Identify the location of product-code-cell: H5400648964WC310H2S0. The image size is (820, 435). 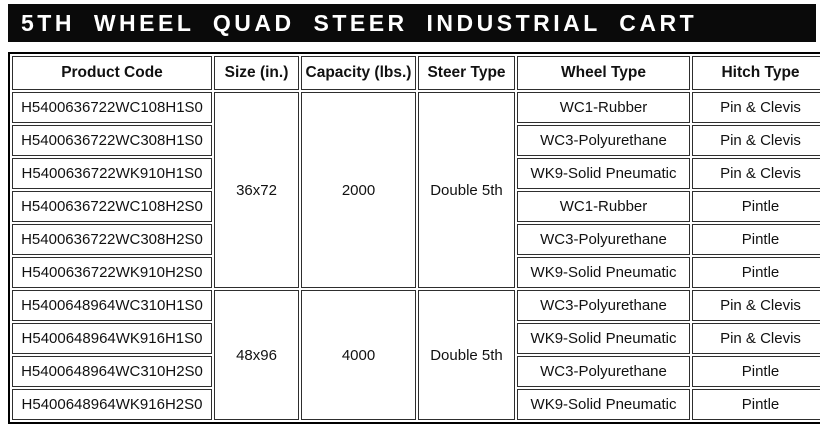
(112, 371).